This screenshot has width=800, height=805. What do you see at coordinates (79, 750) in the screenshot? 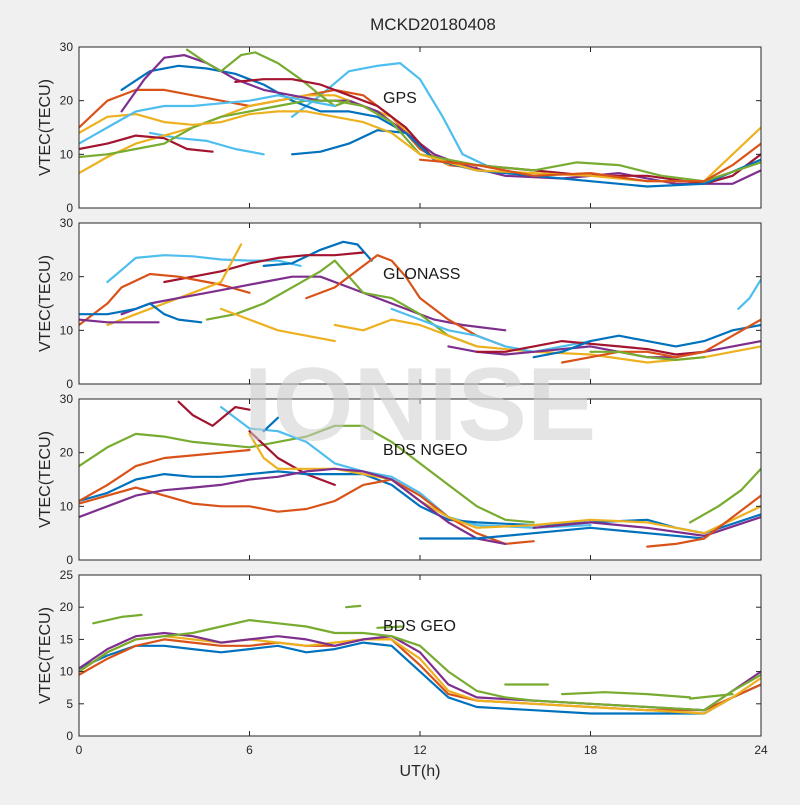
I see `x-tick-label: 0` at bounding box center [79, 750].